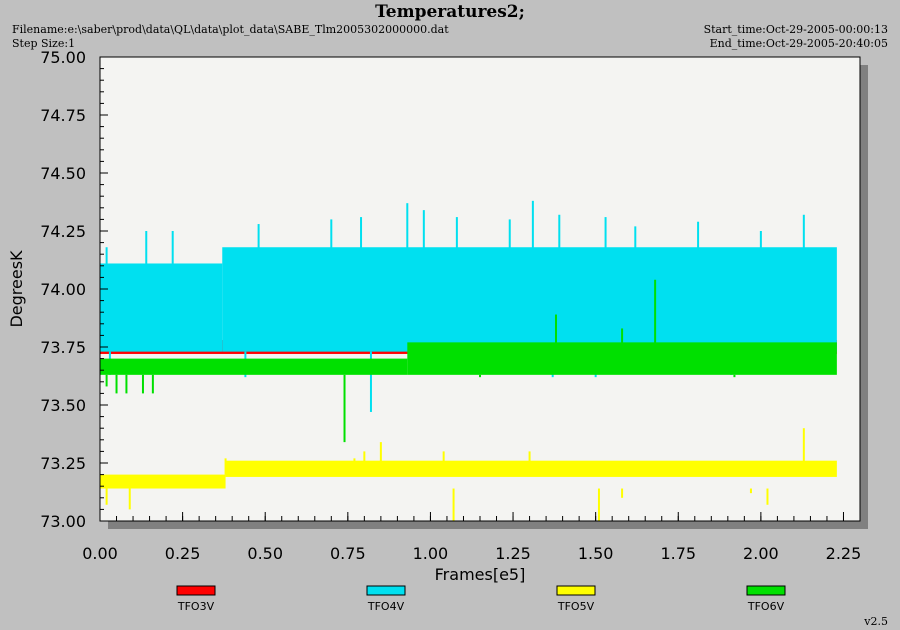  I want to click on y-tick-label: 73.25, so click(63, 463).